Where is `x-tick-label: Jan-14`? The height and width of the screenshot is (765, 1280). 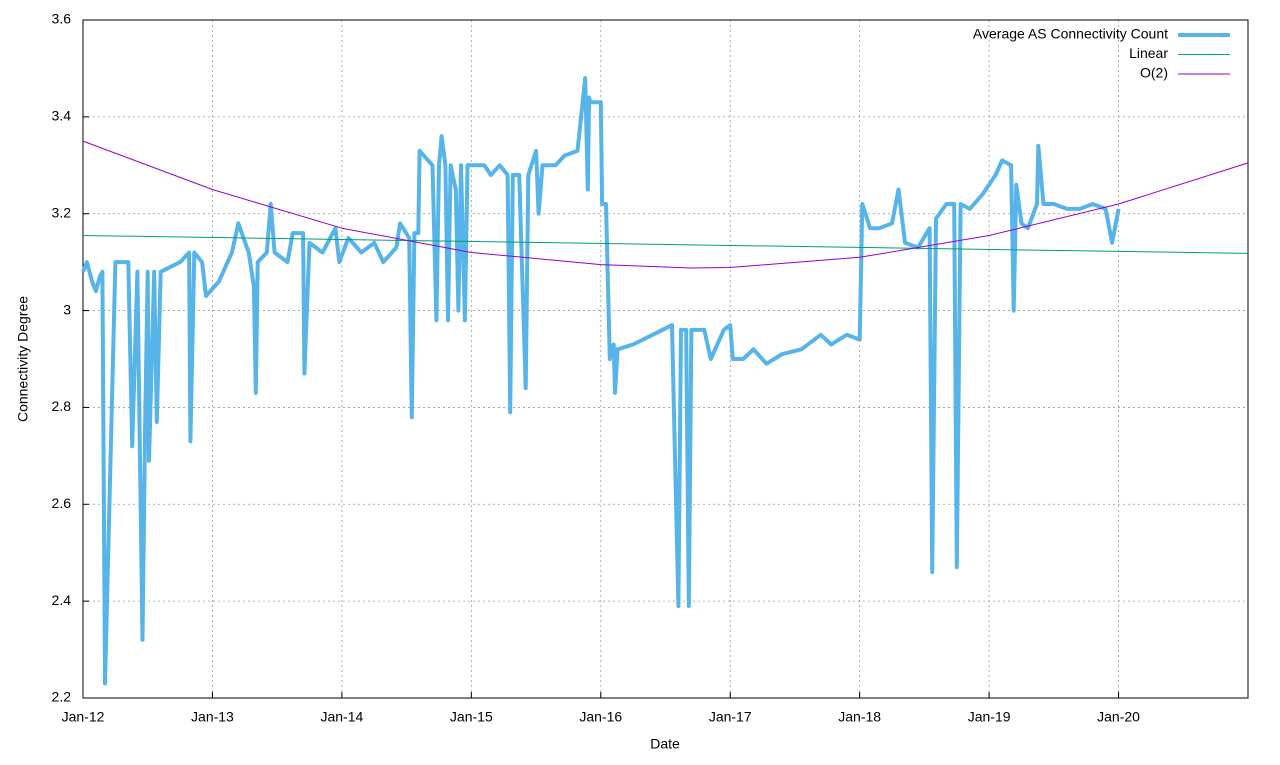 x-tick-label: Jan-14 is located at coordinates (341, 717).